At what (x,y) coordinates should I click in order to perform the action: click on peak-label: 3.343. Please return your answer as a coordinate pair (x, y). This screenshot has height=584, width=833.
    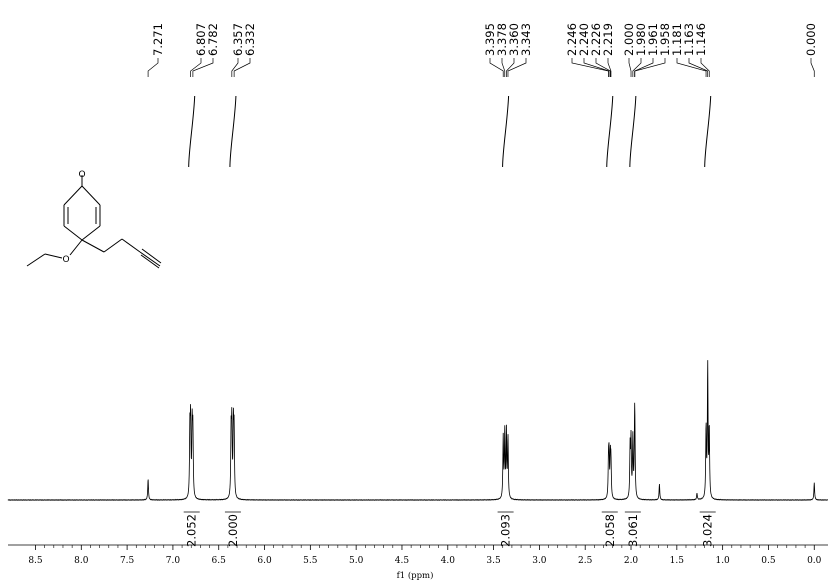
    Looking at the image, I should click on (526, 39).